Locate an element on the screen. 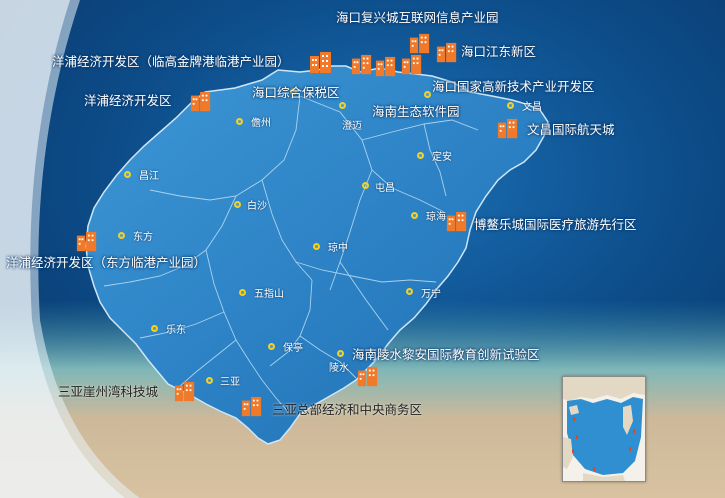  zone-label-yangpu: 洋浦经济开发区 is located at coordinates (128, 100).